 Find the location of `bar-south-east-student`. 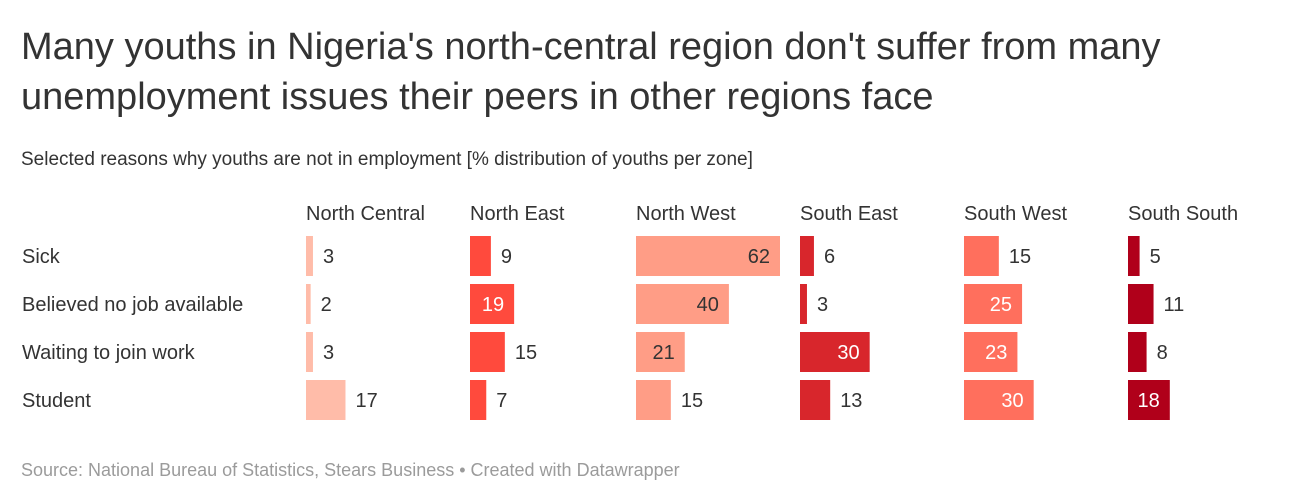

bar-south-east-student is located at coordinates (815, 400).